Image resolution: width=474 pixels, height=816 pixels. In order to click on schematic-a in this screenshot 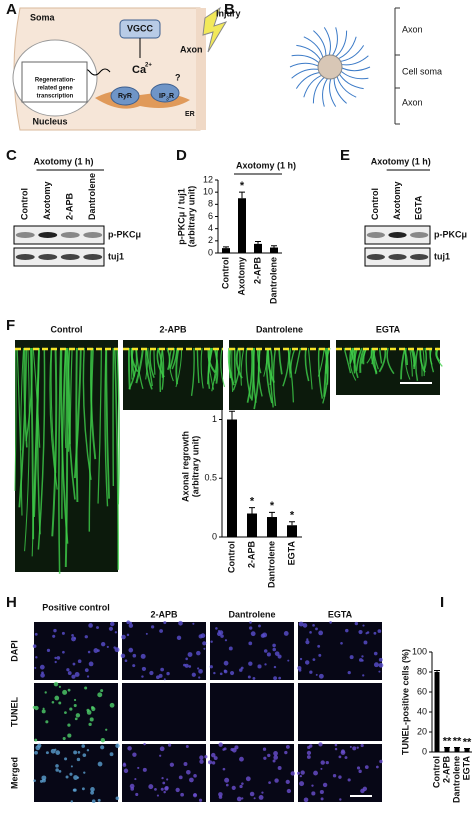, I will do `click(120, 68)`.